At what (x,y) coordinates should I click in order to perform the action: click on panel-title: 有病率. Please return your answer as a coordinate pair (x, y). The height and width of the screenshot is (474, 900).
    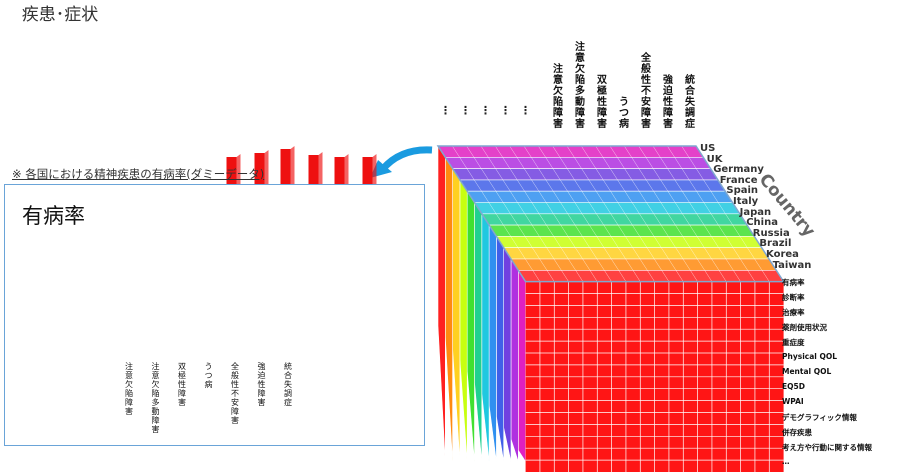
    Looking at the image, I should click on (53, 216).